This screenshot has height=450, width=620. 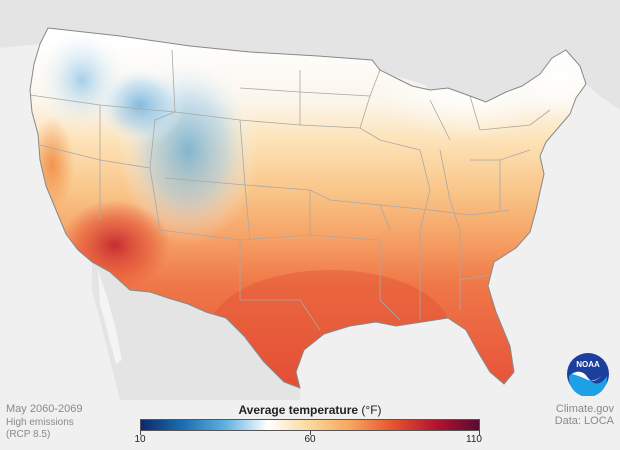 I want to click on credit: Climate.gov Data: LOCA, so click(x=584, y=415).